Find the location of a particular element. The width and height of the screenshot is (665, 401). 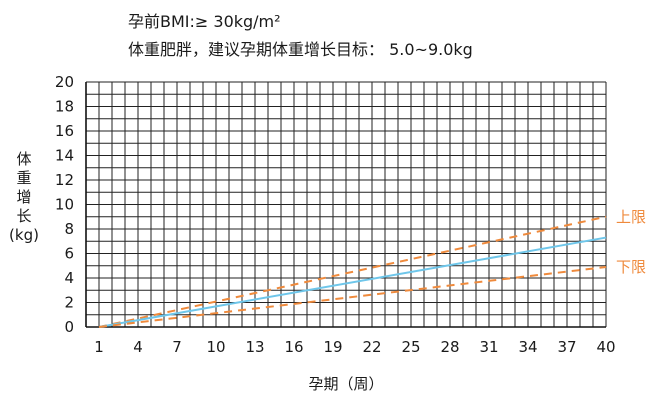

series-label: 上限 is located at coordinates (631, 217).